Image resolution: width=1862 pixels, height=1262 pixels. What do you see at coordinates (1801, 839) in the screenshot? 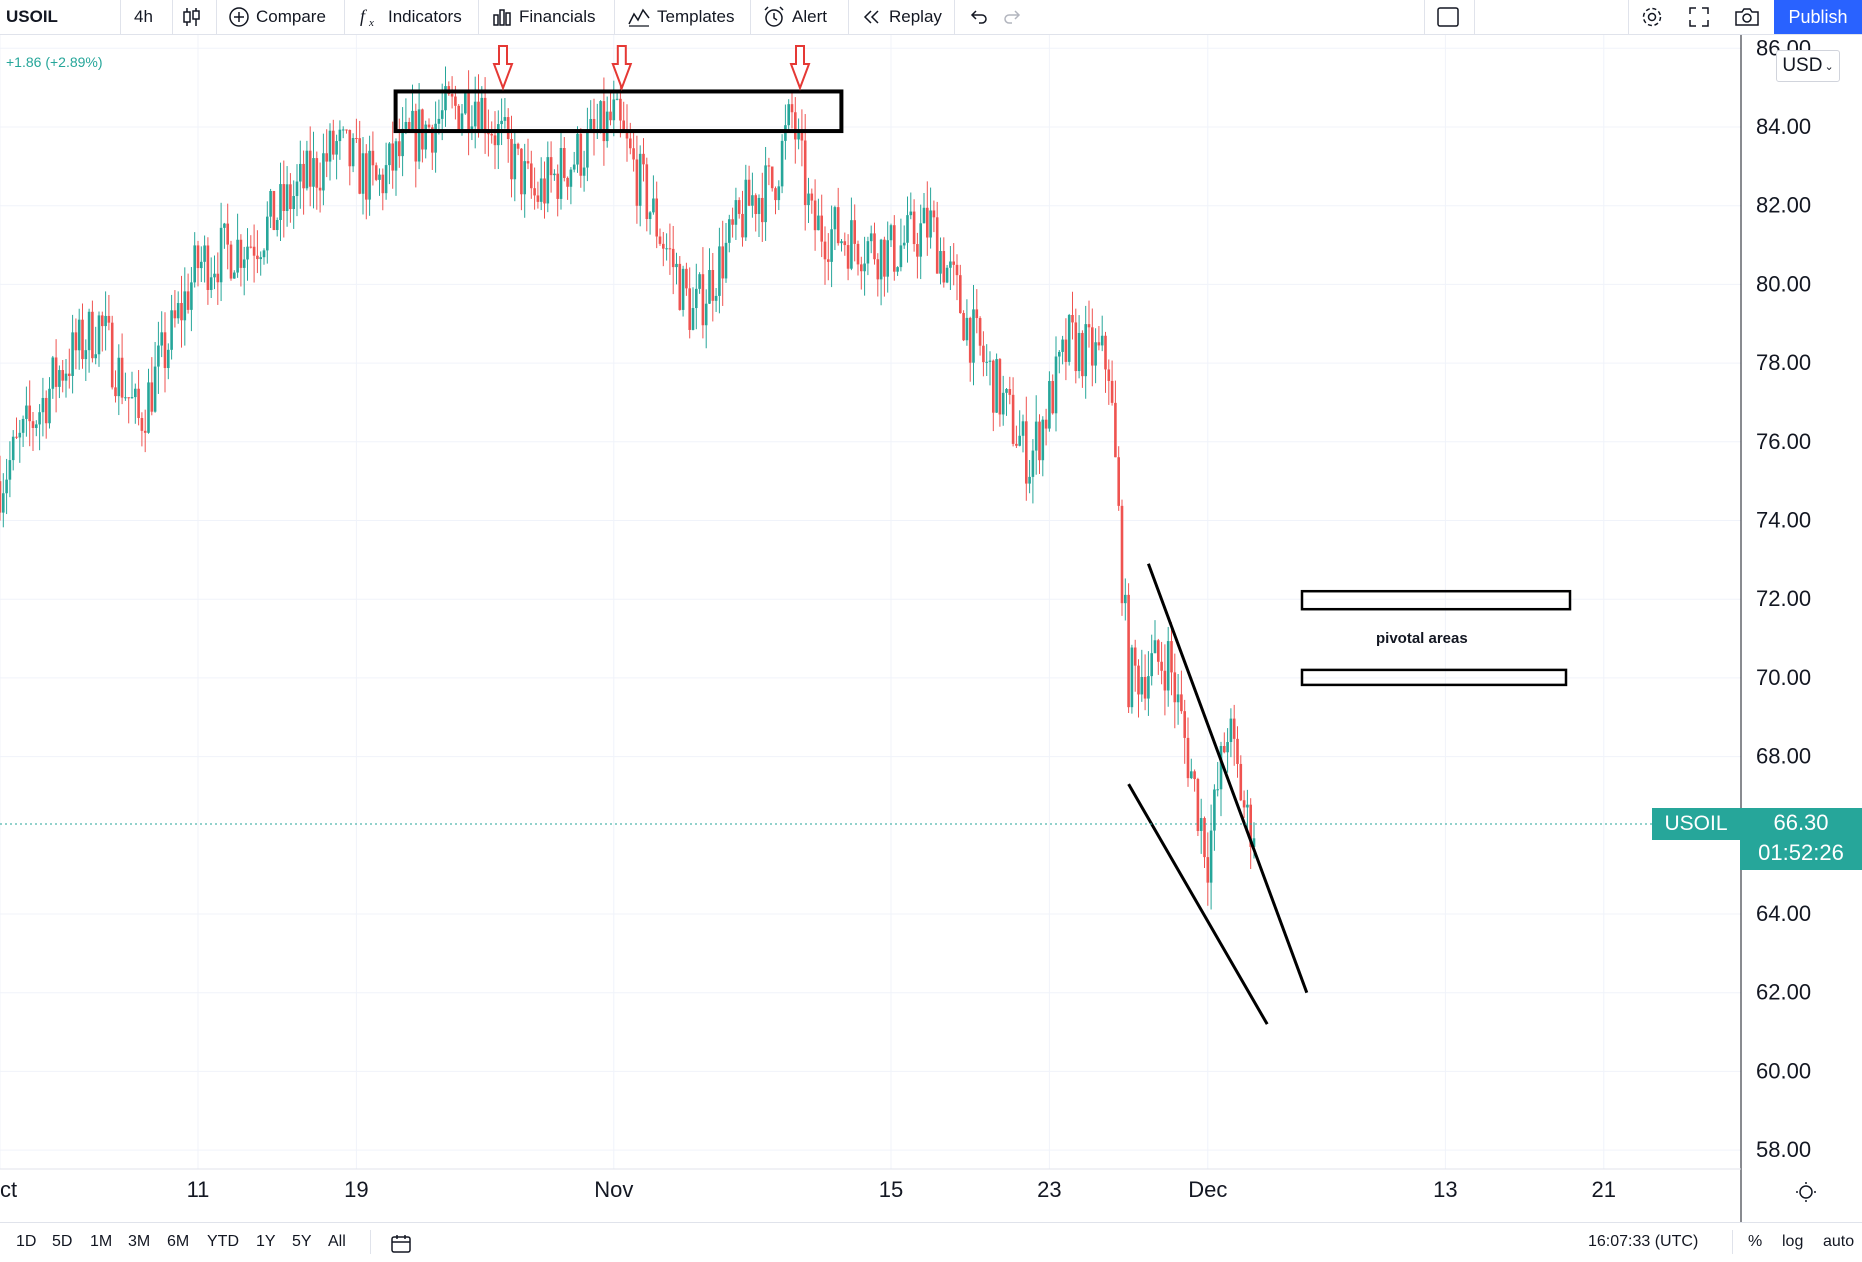
I see `last-price-label: 66.30 01:52:26` at bounding box center [1801, 839].